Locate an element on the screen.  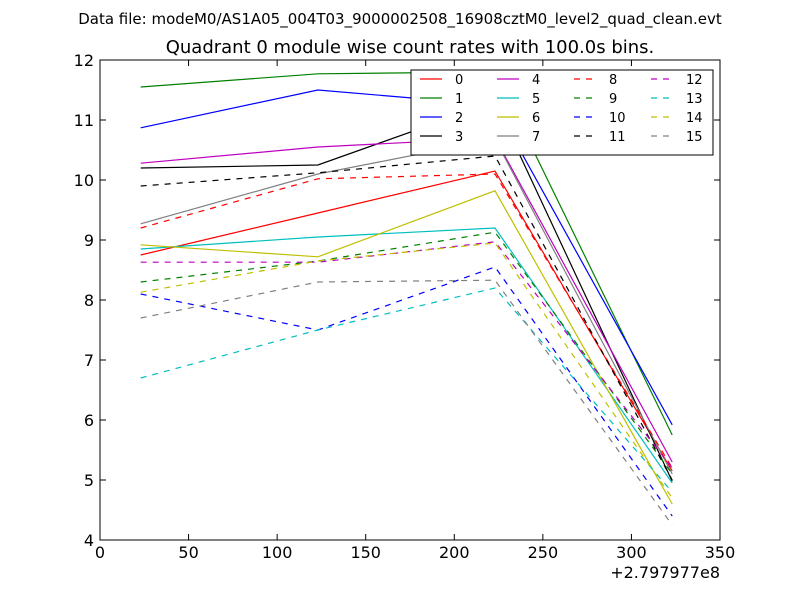
y-tick-label: 4 is located at coordinates (89, 540).